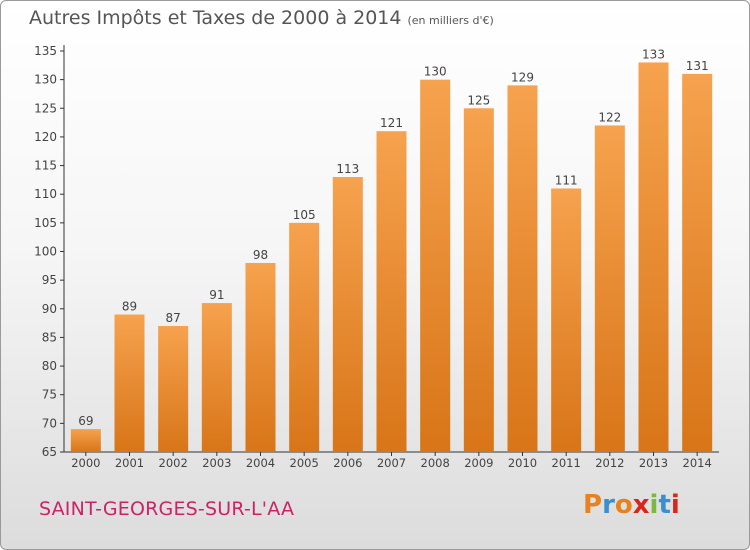 This screenshot has height=550, width=750. Describe the element at coordinates (45, 137) in the screenshot. I see `y-tick-label: 120` at that location.